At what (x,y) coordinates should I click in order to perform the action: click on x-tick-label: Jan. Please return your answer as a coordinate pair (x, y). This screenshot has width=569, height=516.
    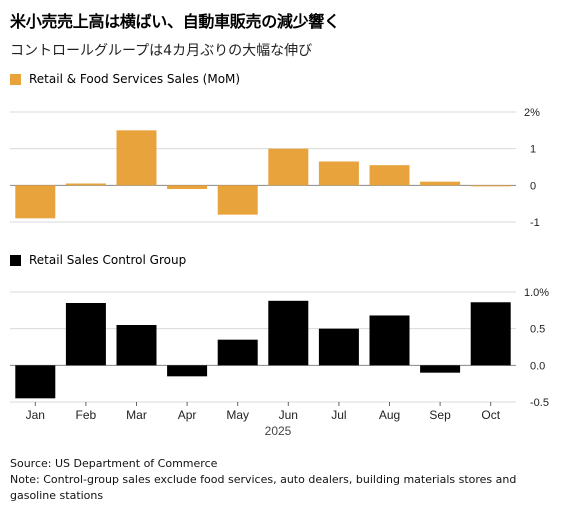
    Looking at the image, I should click on (35, 415).